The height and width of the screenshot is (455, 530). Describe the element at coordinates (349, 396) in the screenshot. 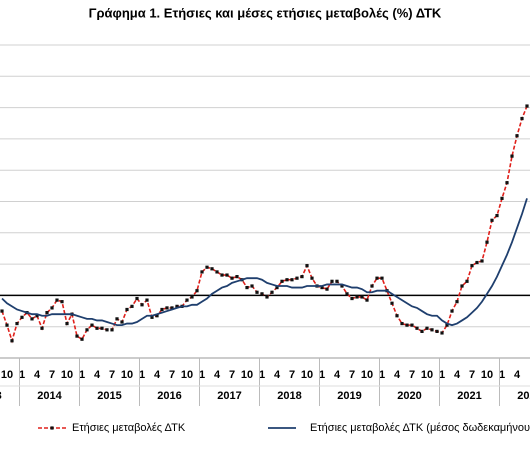

I see `year-label: 2019` at that location.